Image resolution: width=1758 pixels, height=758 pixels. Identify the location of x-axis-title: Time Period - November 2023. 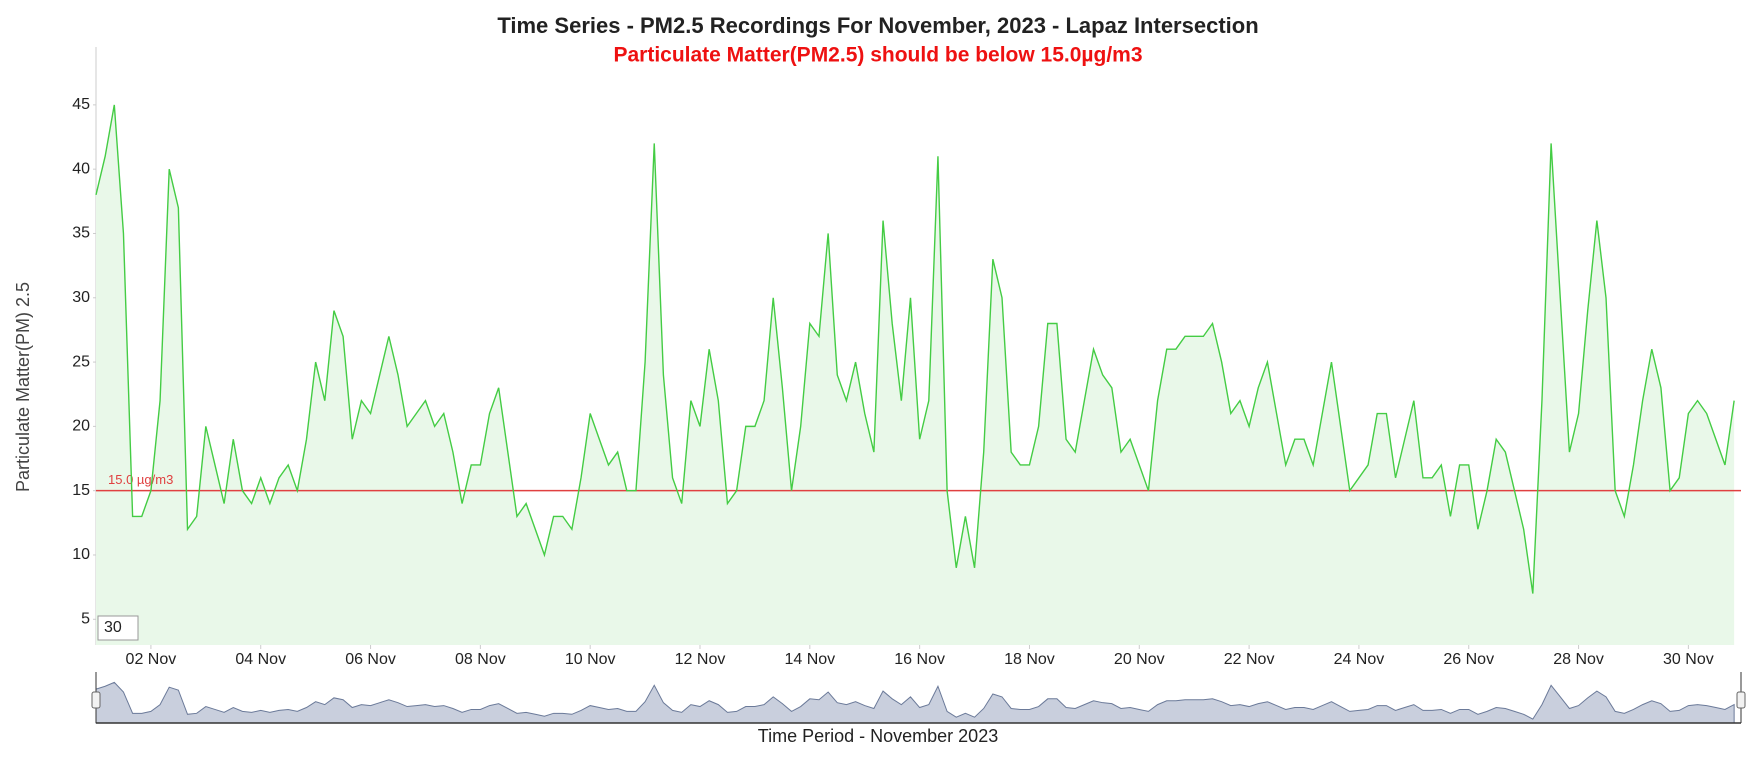
(878, 736).